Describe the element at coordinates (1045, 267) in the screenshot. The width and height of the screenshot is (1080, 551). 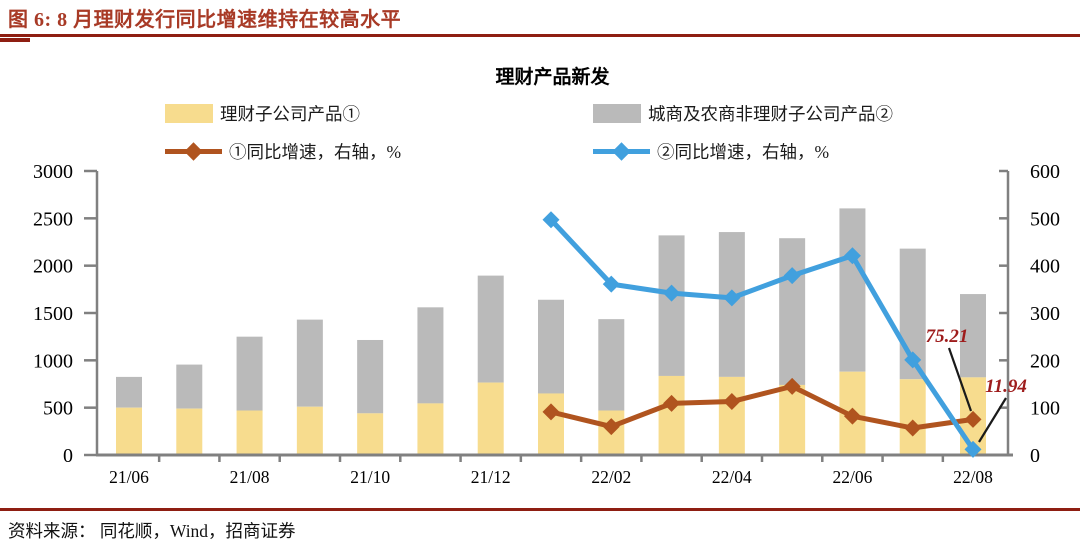
I see `right-axis-label: 400` at that location.